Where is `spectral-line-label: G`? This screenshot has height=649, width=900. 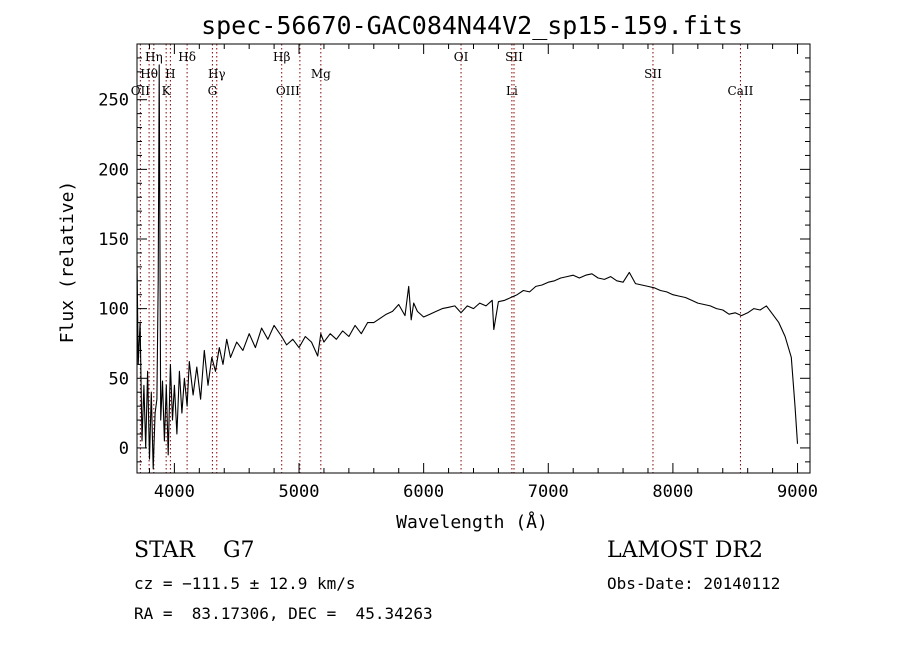 spectral-line-label: G is located at coordinates (213, 91).